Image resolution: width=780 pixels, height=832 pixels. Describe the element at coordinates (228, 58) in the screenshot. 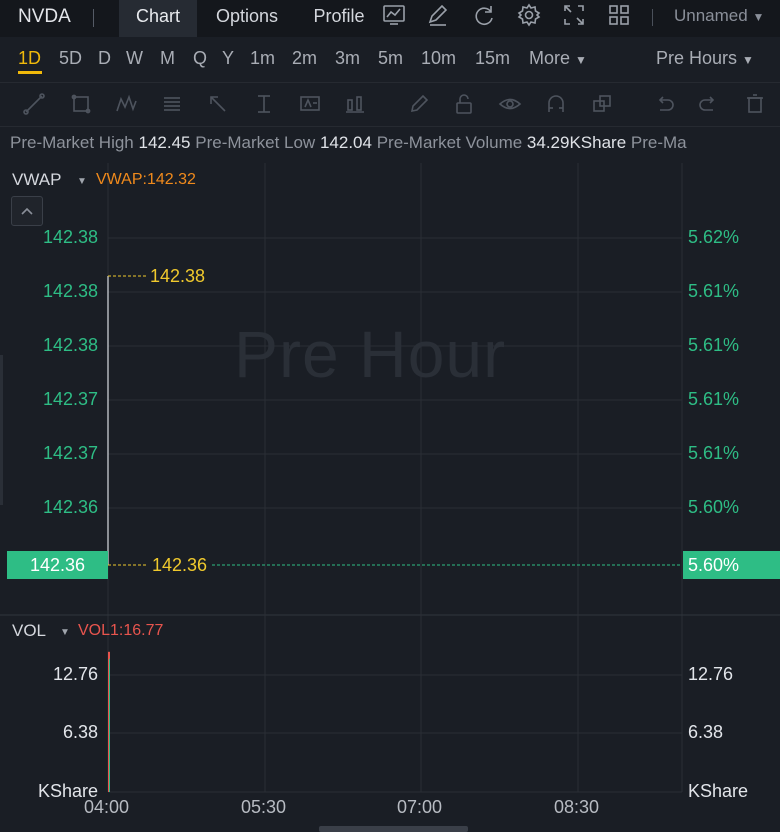

I see `period-y: Y` at that location.